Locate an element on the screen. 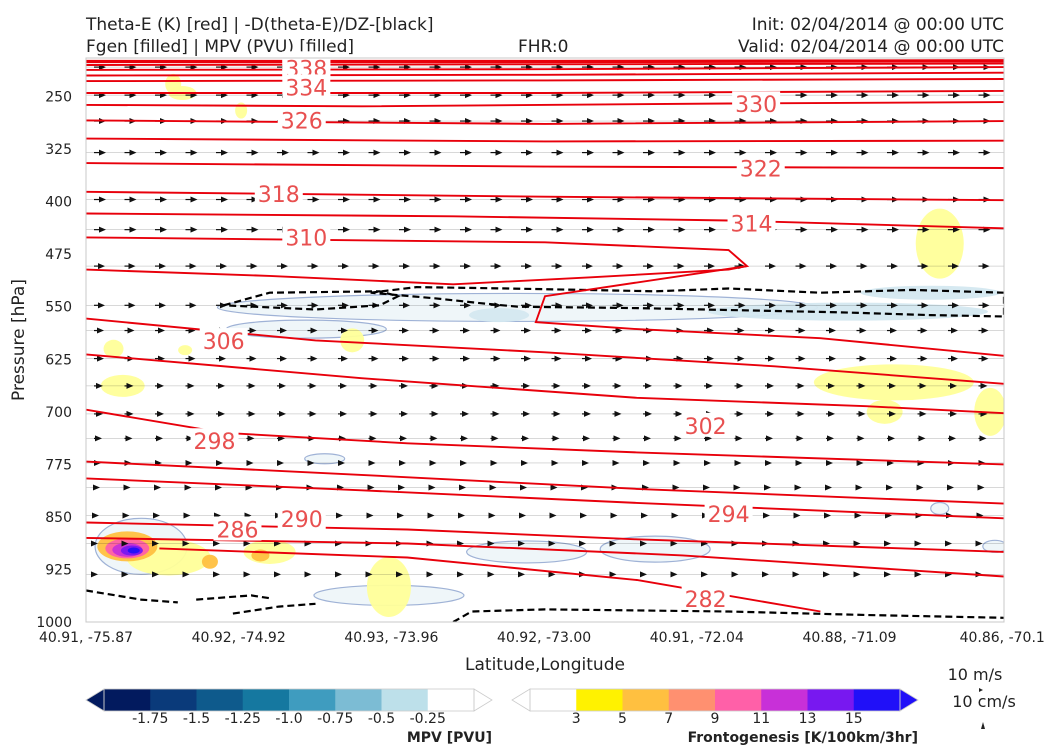 This screenshot has width=1050, height=750. colorbar-extend-left is located at coordinates (95, 700).